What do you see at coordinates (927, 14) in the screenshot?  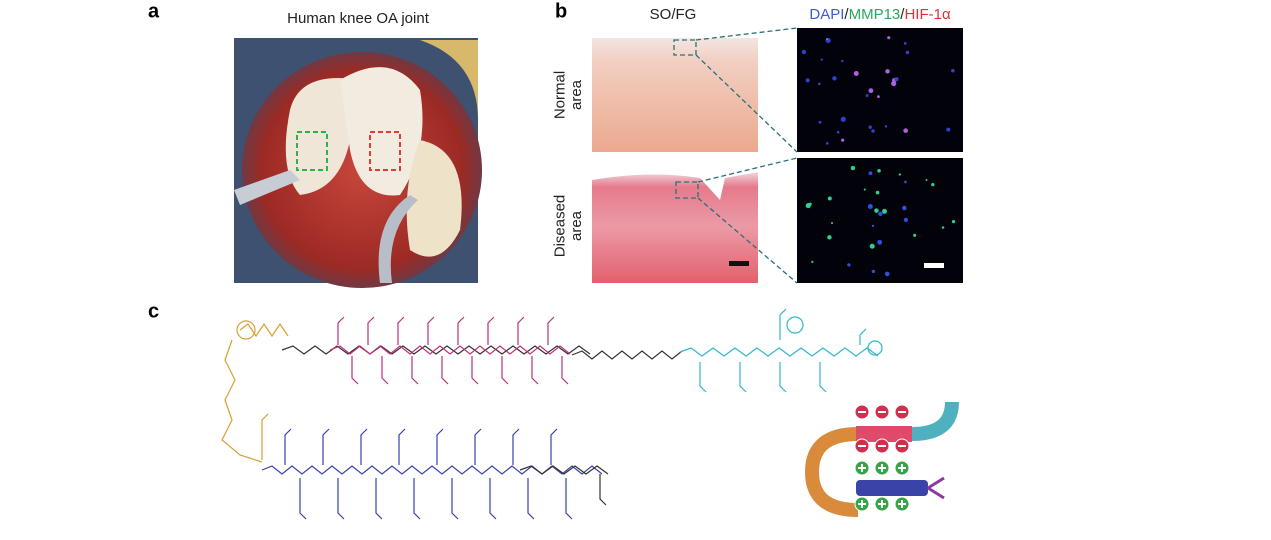 I see `stain-hif: HIF-1α` at bounding box center [927, 14].